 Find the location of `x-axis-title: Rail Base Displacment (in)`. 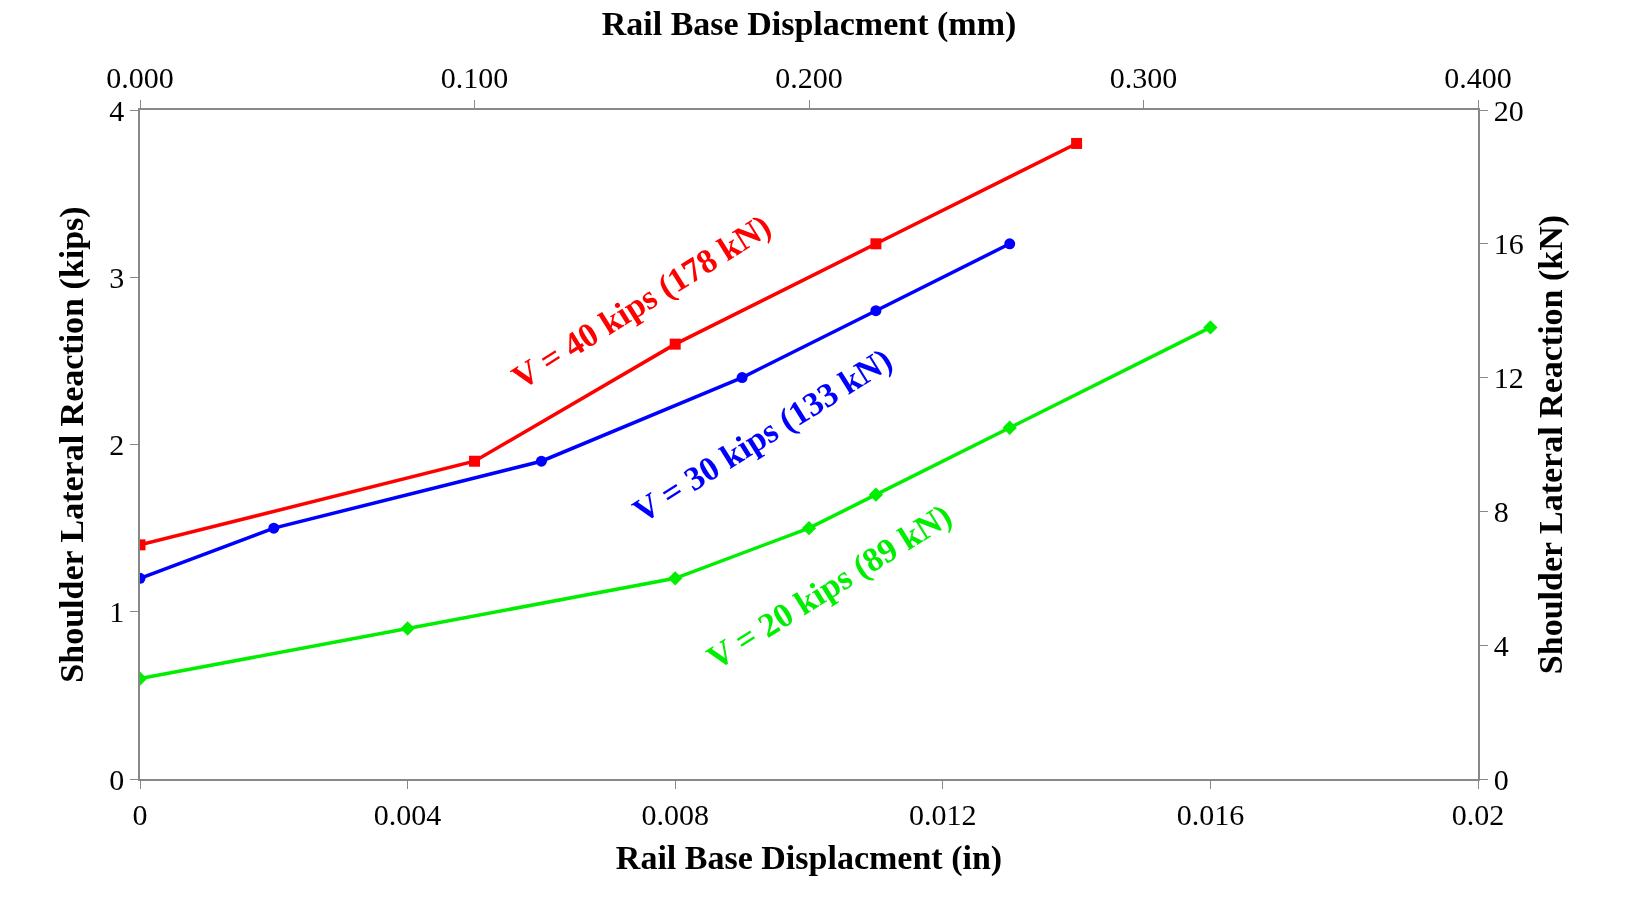

x-axis-title: Rail Base Displacment (in) is located at coordinates (809, 857).